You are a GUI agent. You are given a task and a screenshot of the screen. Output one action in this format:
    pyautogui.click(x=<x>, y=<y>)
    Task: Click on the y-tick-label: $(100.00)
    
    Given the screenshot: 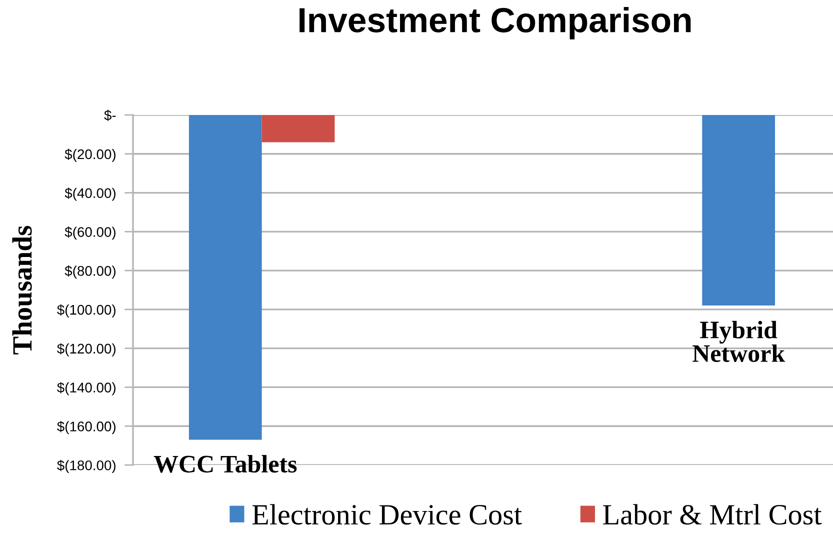 What is the action you would take?
    pyautogui.click(x=86, y=311)
    